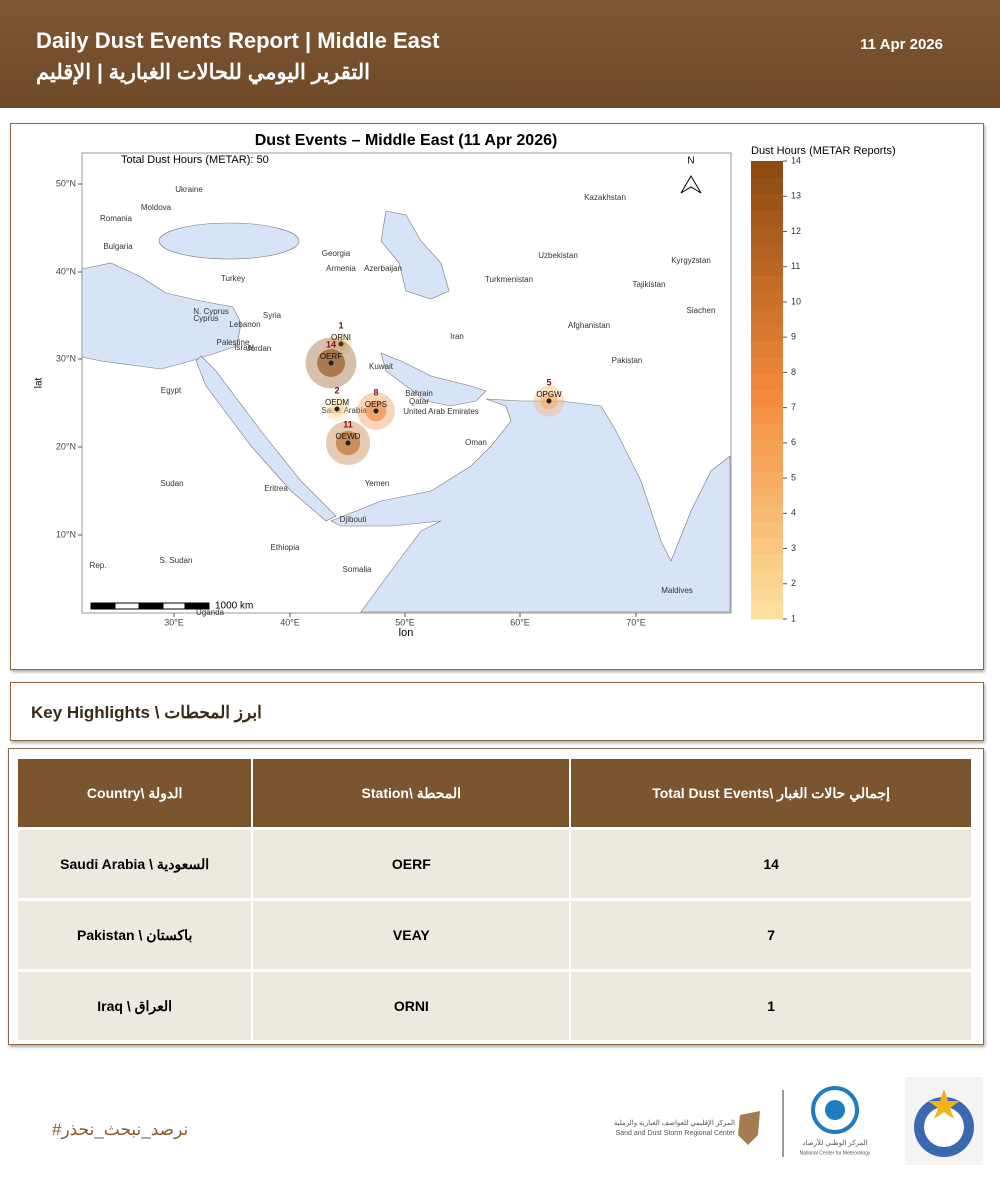 This screenshot has width=1000, height=1200. I want to click on table-cell: Pakistan \ باكستان, so click(136, 934).